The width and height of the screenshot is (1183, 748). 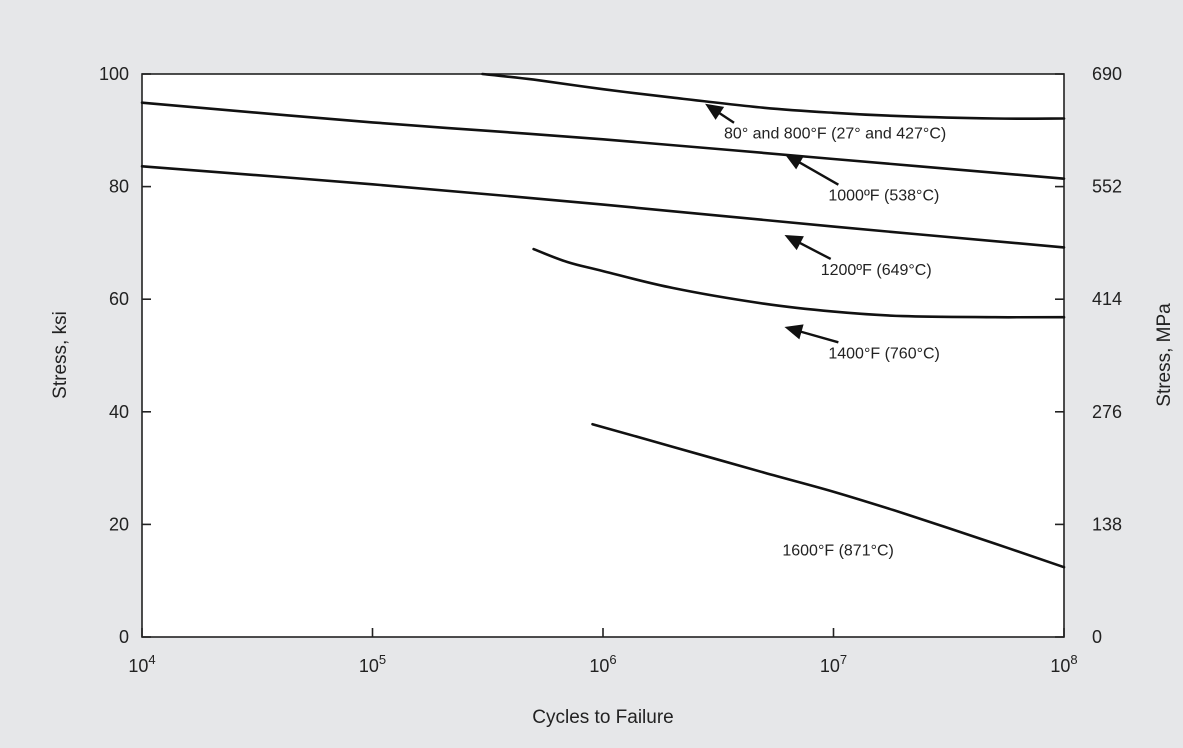 I want to click on y-tick-label-right: 138, so click(x=1107, y=524).